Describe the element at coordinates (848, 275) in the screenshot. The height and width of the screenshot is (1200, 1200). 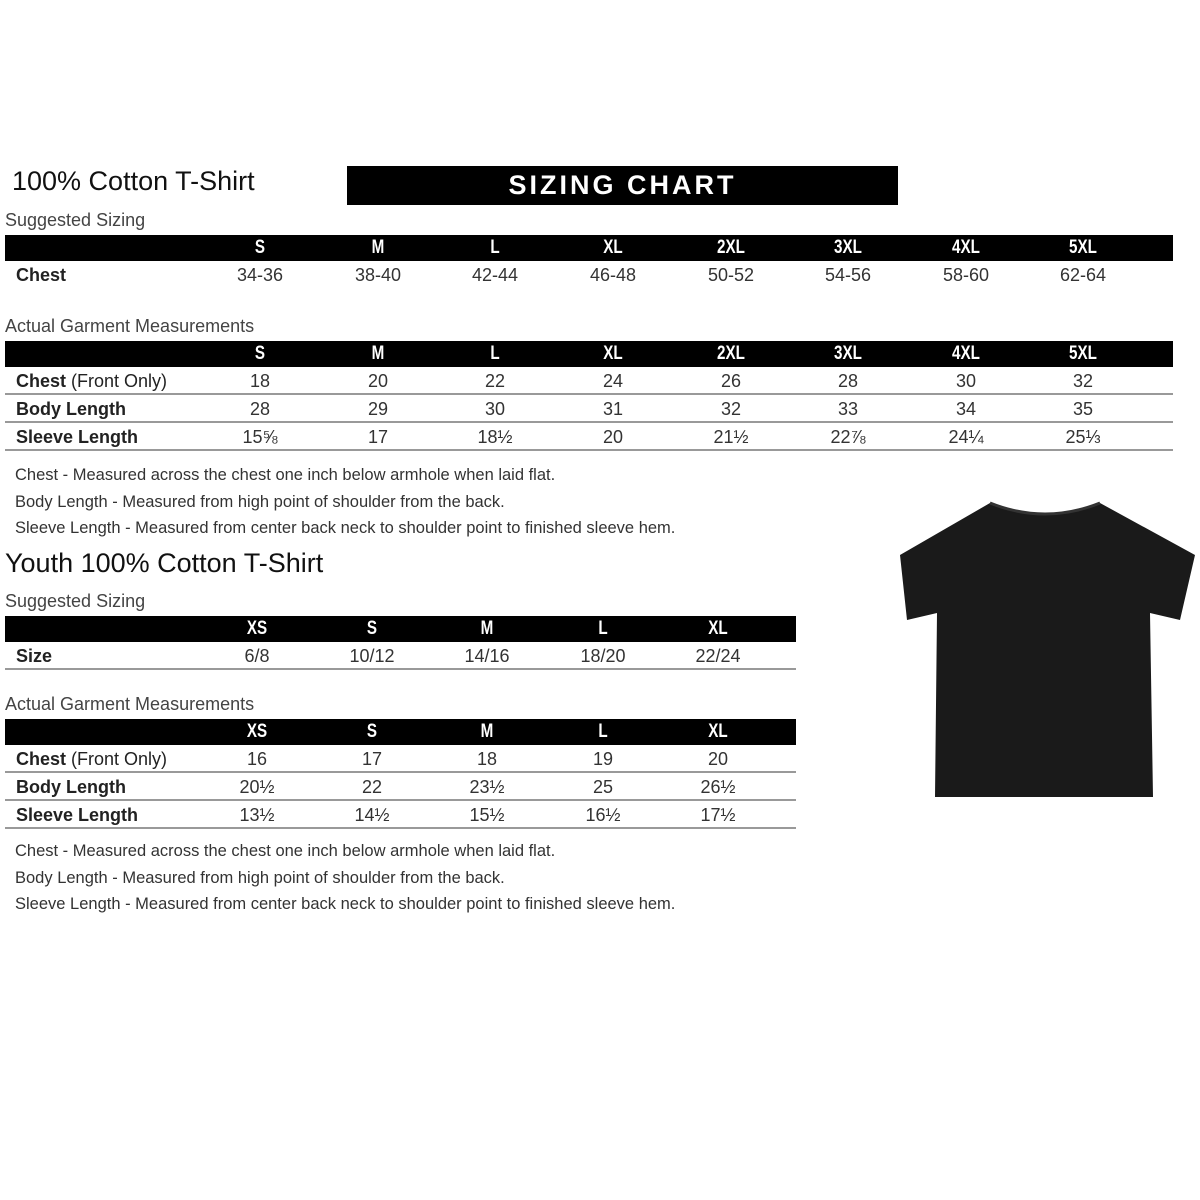
I see `table-cell: 54-56` at that location.